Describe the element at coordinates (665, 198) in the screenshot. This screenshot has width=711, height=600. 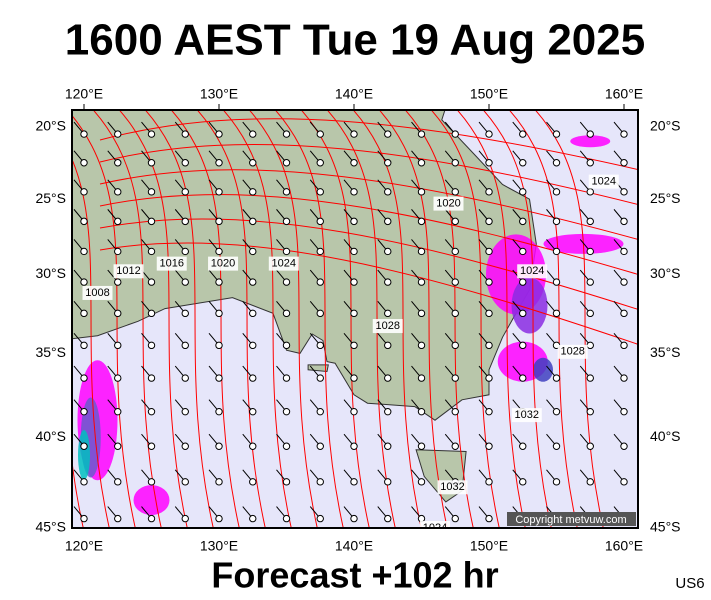
I see `lat-label: 25°S` at that location.